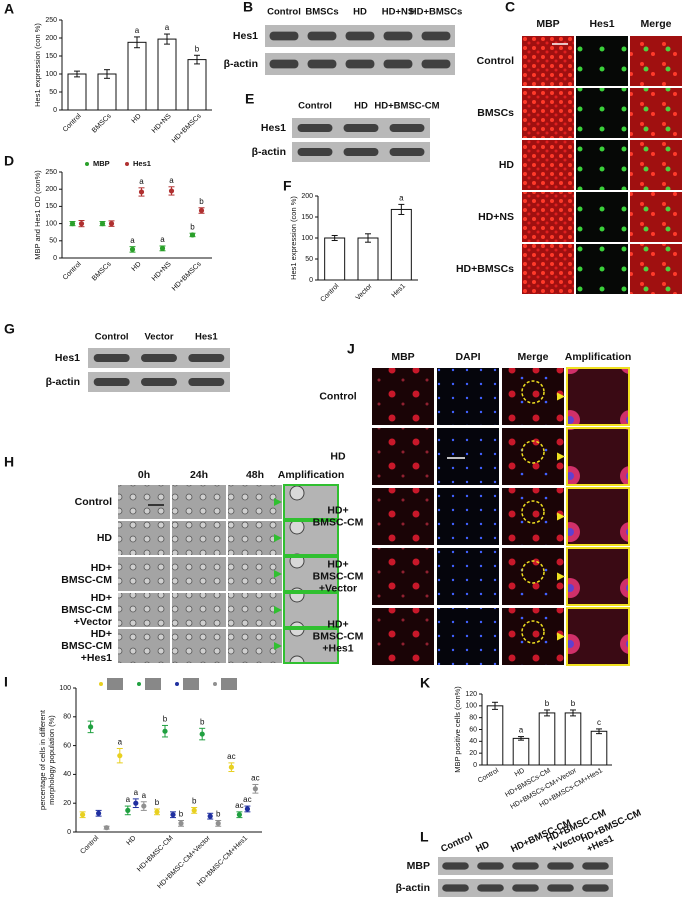 This screenshot has height=899, width=685. Describe the element at coordinates (520, 772) in the screenshot. I see `x-tick-label: HD` at that location.